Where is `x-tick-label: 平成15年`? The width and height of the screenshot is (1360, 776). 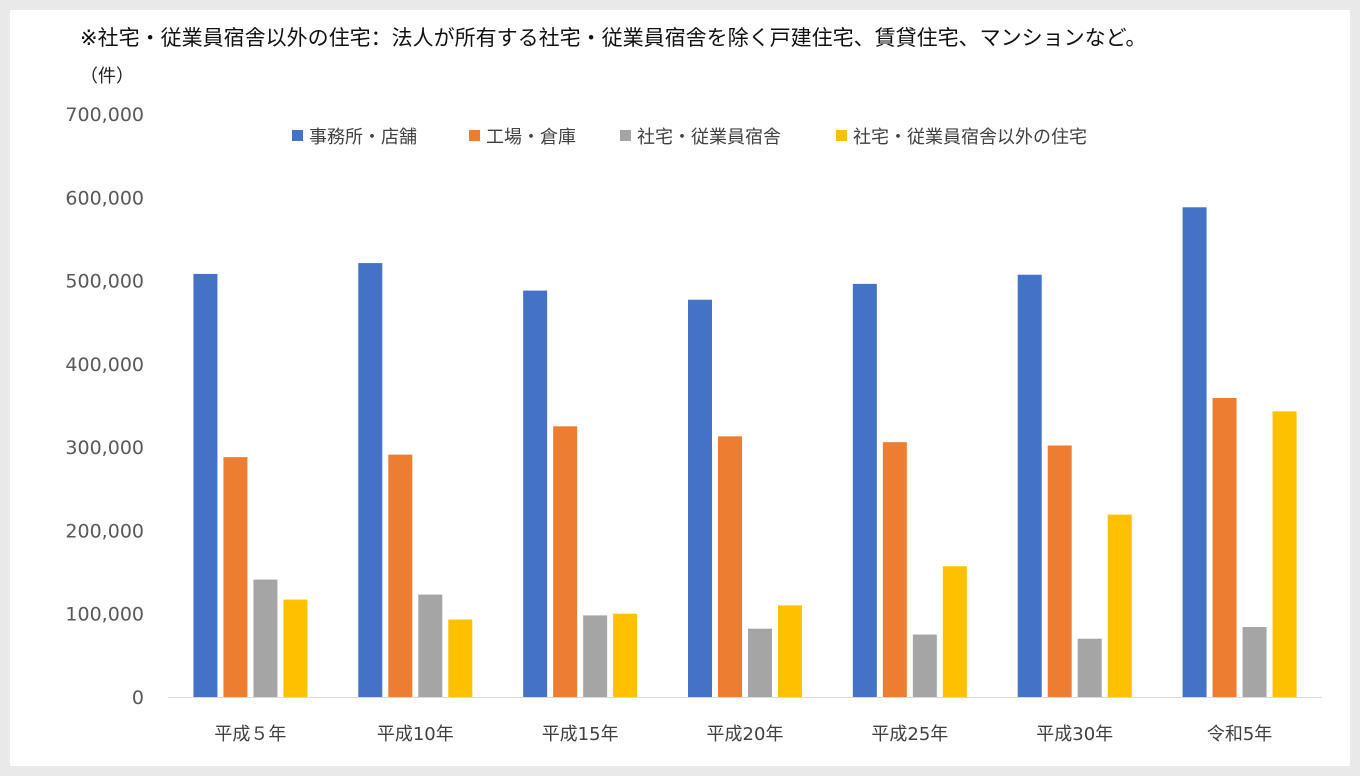
x-tick-label: 平成15年 is located at coordinates (580, 734).